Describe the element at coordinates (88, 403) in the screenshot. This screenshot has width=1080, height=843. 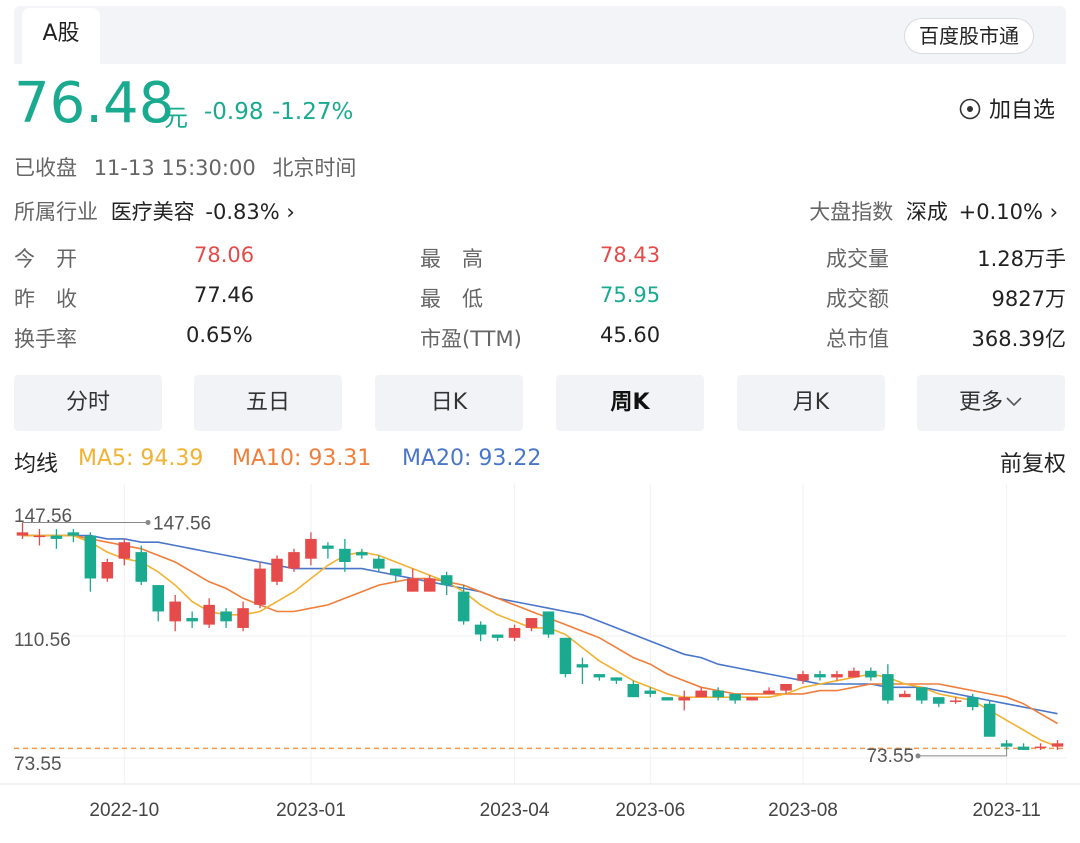
I see `tab-intraday: 分时` at that location.